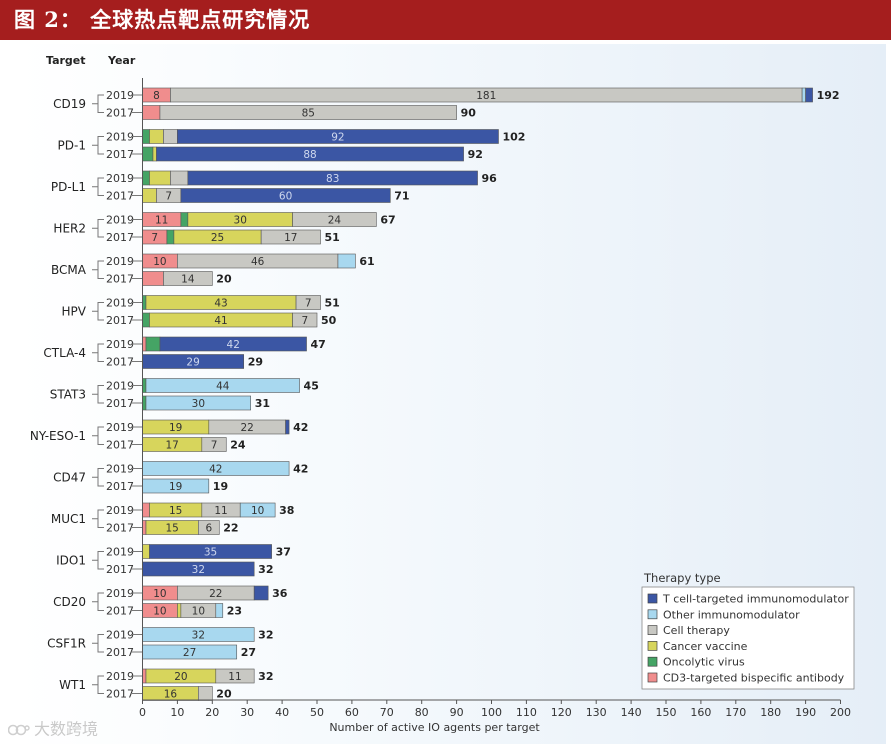  Describe the element at coordinates (224, 228) in the screenshot. I see `target-group-her2: HER2 2019 11 30 24 67 2017 7 25 17 51` at that location.